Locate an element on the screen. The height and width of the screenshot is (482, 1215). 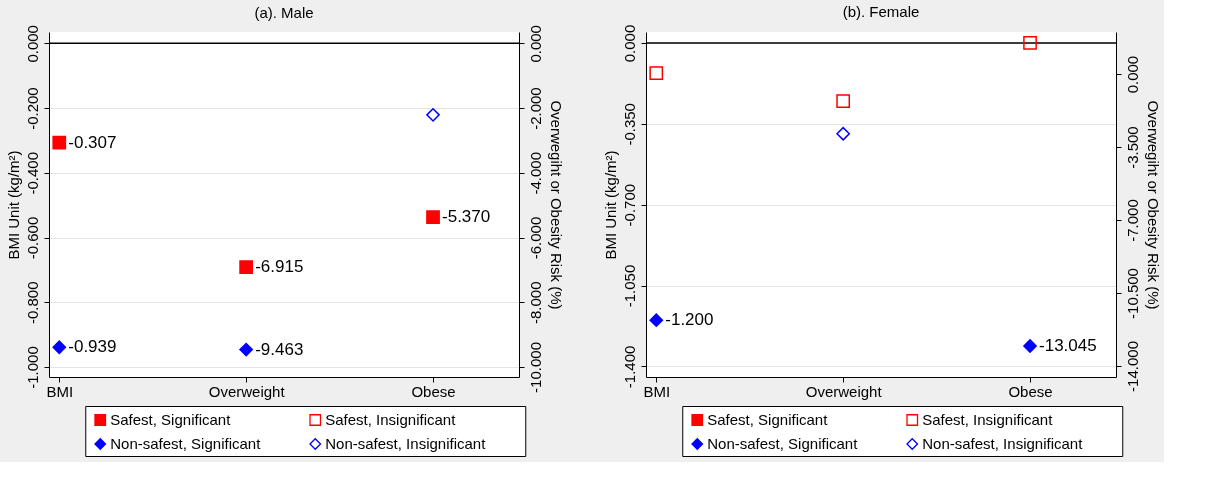
y2-tick-label: -8.000 is located at coordinates (535, 303).